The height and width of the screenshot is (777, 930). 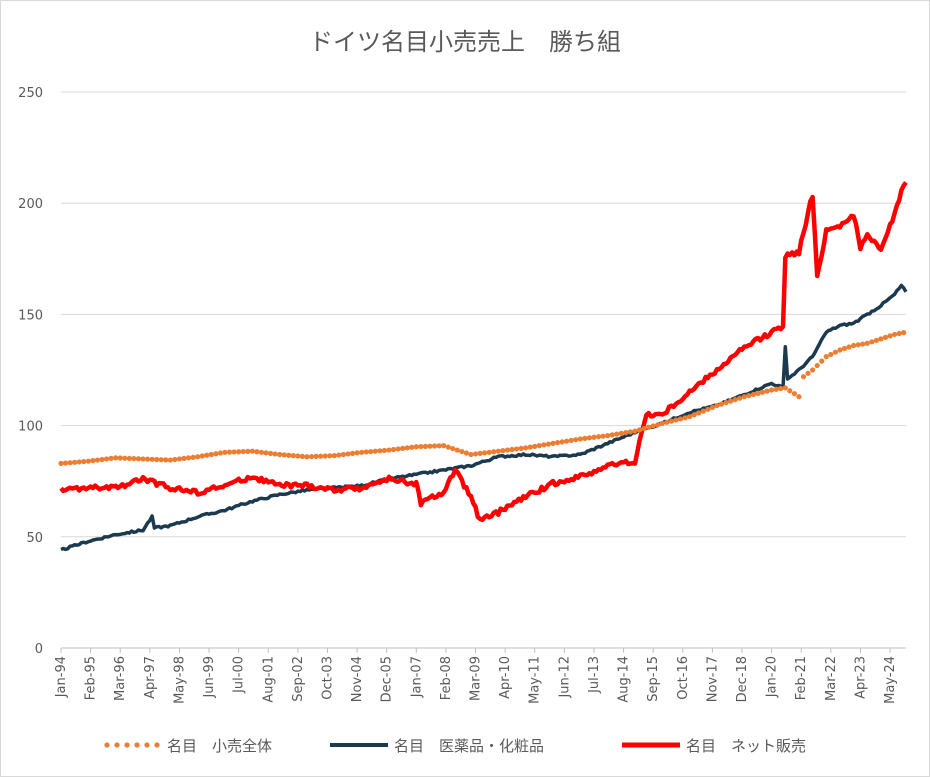 What do you see at coordinates (801, 678) in the screenshot?
I see `x-tick-label: Feb-21` at bounding box center [801, 678].